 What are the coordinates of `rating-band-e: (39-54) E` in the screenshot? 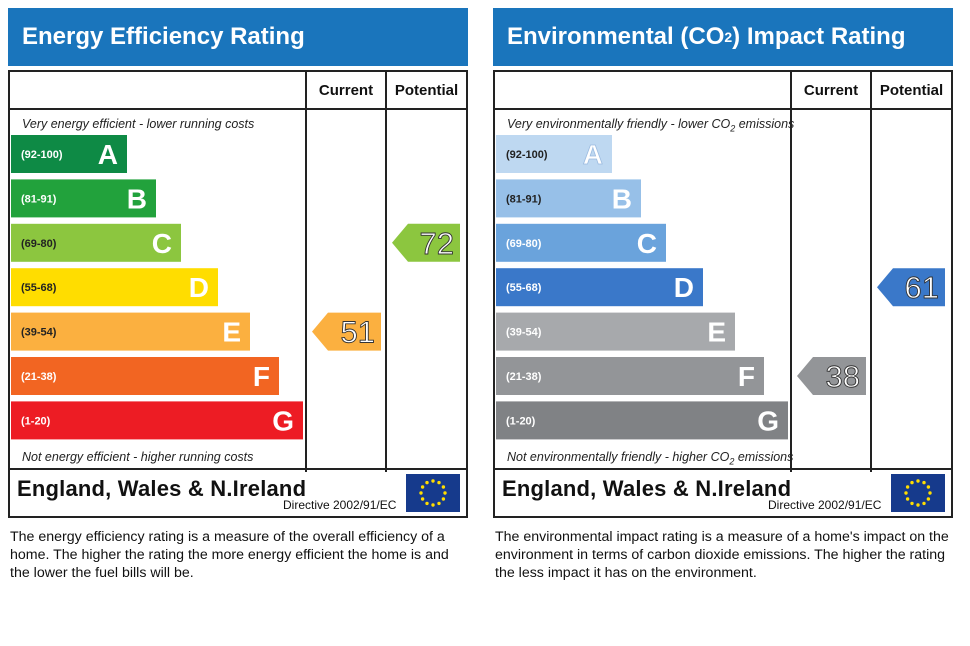 It's located at (130, 331).